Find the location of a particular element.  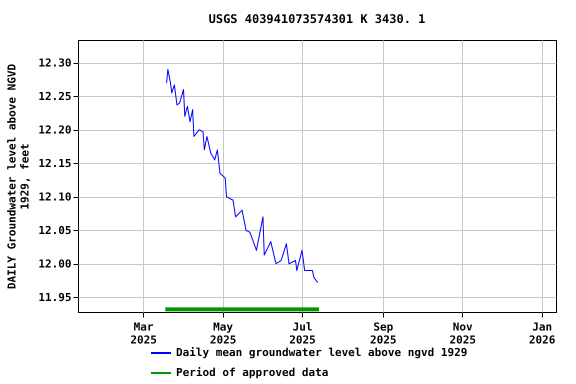

legend-label: Period of approved data is located at coordinates (252, 372).